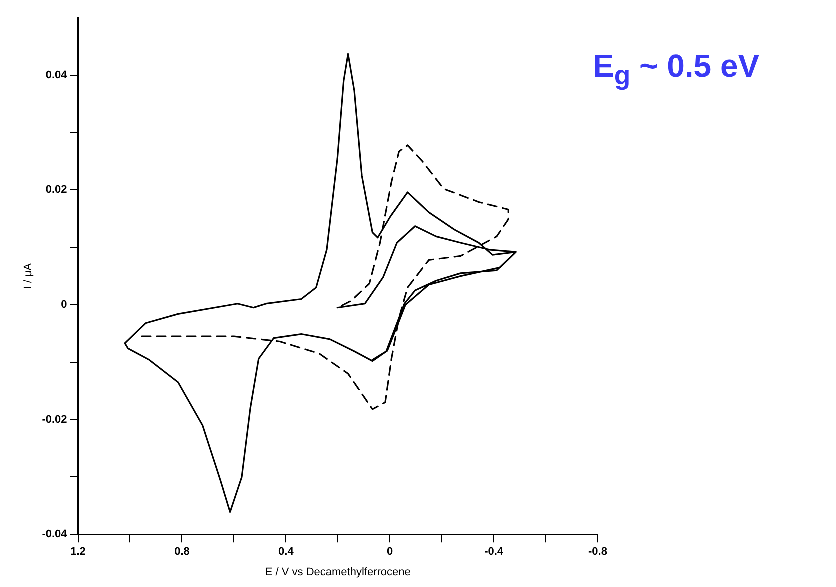 This screenshot has width=836, height=587. I want to click on y-tick-label: -0.02, so click(55, 420).